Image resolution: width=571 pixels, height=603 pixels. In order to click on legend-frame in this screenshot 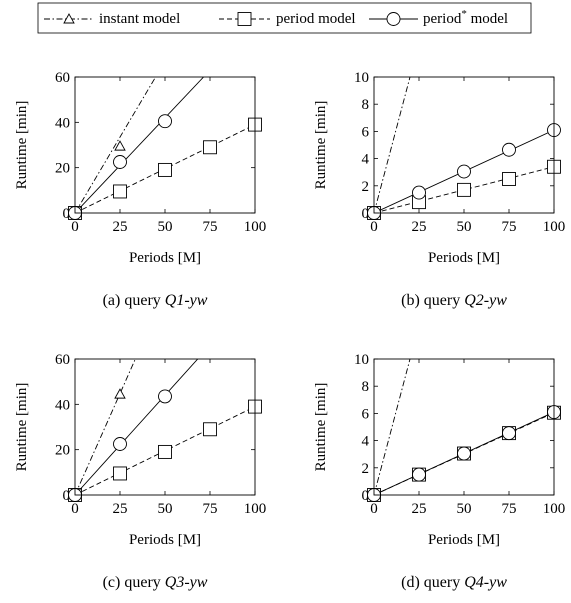, I will do `click(284, 18)`.